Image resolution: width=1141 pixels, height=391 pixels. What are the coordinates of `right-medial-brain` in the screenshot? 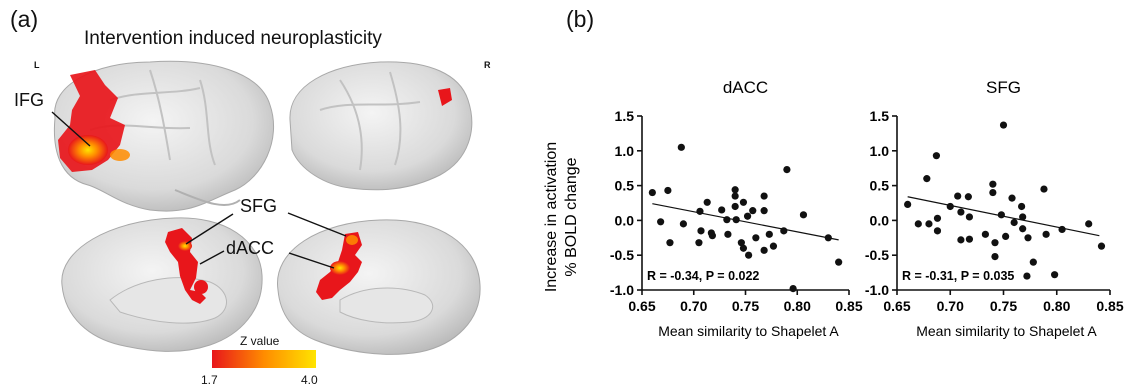 It's located at (379, 287).